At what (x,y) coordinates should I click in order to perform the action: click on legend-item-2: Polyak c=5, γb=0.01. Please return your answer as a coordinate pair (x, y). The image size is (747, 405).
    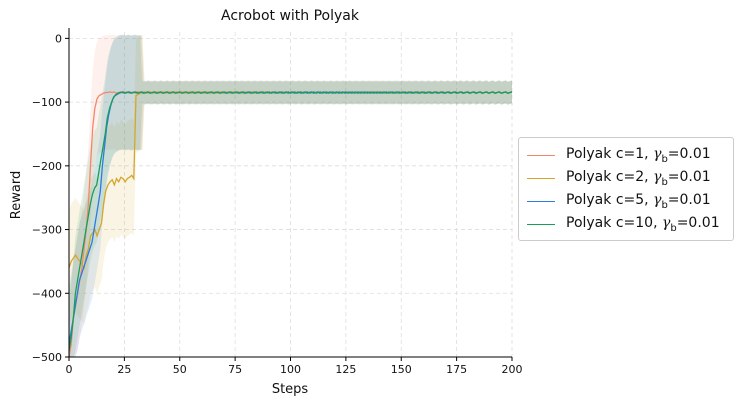
    Looking at the image, I should click on (626, 201).